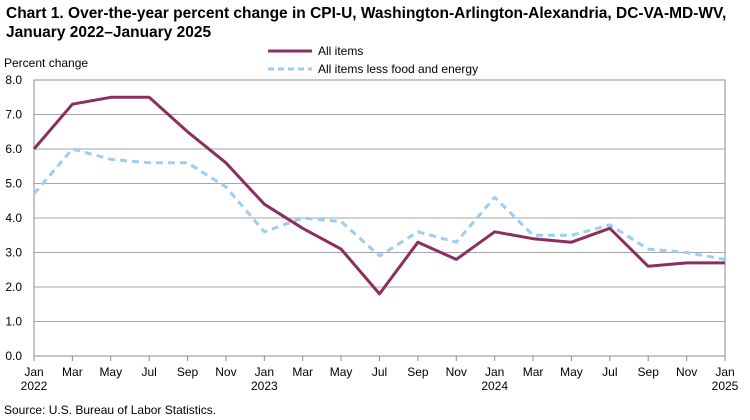 This screenshot has height=420, width=750. What do you see at coordinates (494, 386) in the screenshot?
I see `x-tick-year-label: 2024` at bounding box center [494, 386].